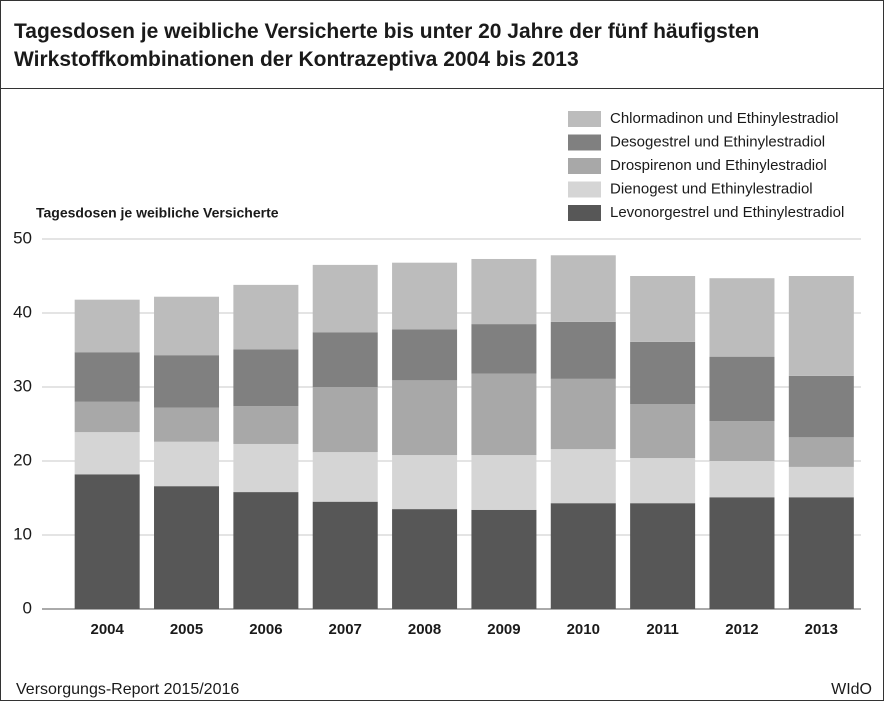  What do you see at coordinates (851, 689) in the screenshot?
I see `publisher: WIdO` at bounding box center [851, 689].